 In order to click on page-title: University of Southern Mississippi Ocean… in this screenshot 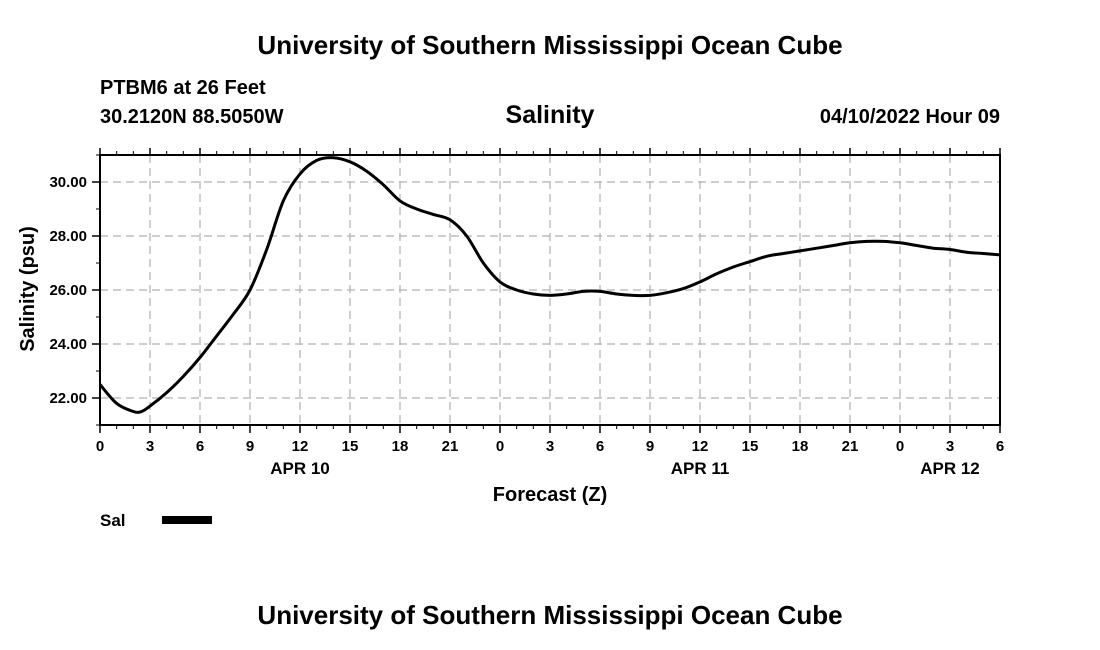, I will do `click(550, 45)`.